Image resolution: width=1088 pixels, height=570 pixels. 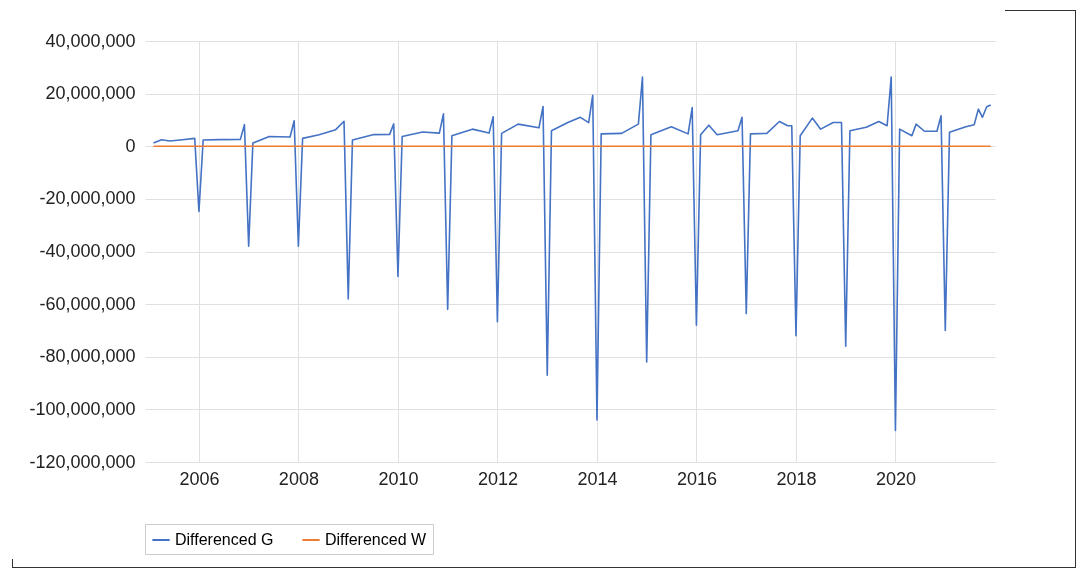 What do you see at coordinates (130, 145) in the screenshot?
I see `y-tick-label: 0` at bounding box center [130, 145].